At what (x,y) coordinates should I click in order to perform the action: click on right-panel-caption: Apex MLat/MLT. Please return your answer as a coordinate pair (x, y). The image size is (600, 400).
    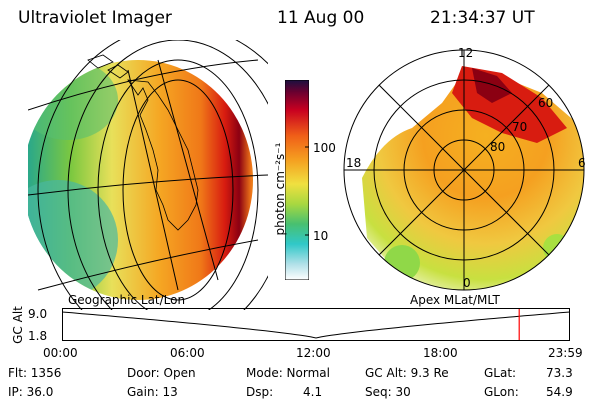
    Looking at the image, I should click on (455, 300).